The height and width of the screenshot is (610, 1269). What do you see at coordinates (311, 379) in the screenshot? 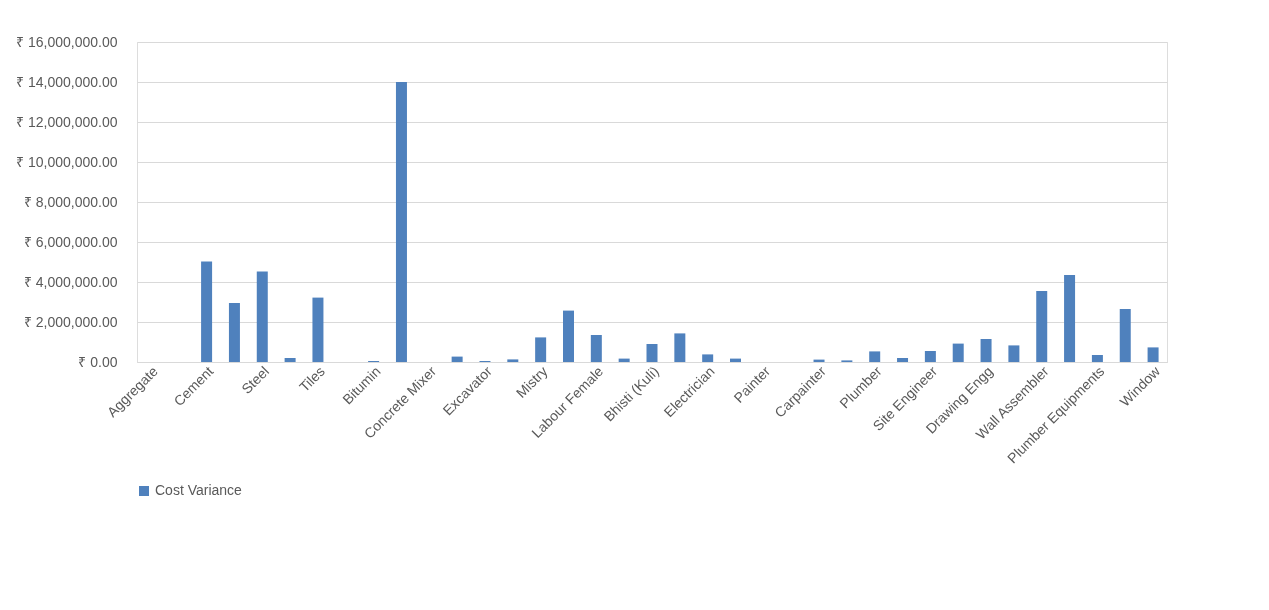
I see `x-tick-label: Tiles` at bounding box center [311, 379].